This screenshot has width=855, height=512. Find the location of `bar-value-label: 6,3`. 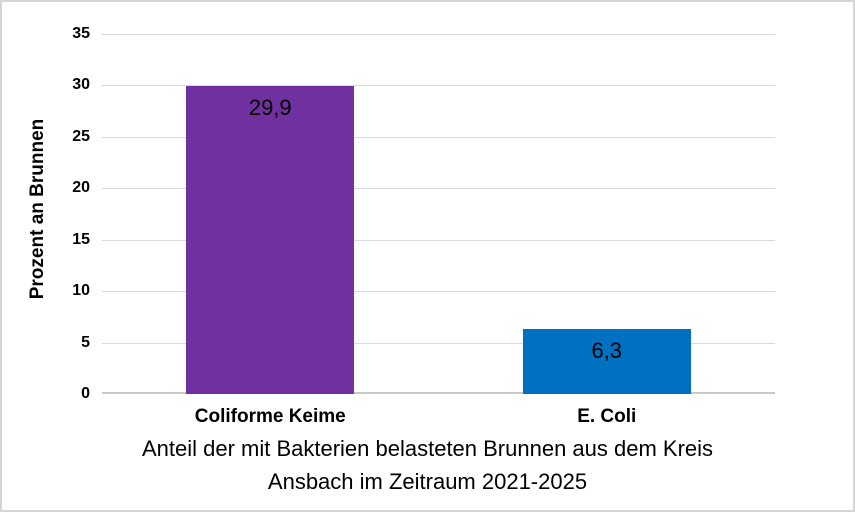

bar-value-label: 6,3 is located at coordinates (607, 351).